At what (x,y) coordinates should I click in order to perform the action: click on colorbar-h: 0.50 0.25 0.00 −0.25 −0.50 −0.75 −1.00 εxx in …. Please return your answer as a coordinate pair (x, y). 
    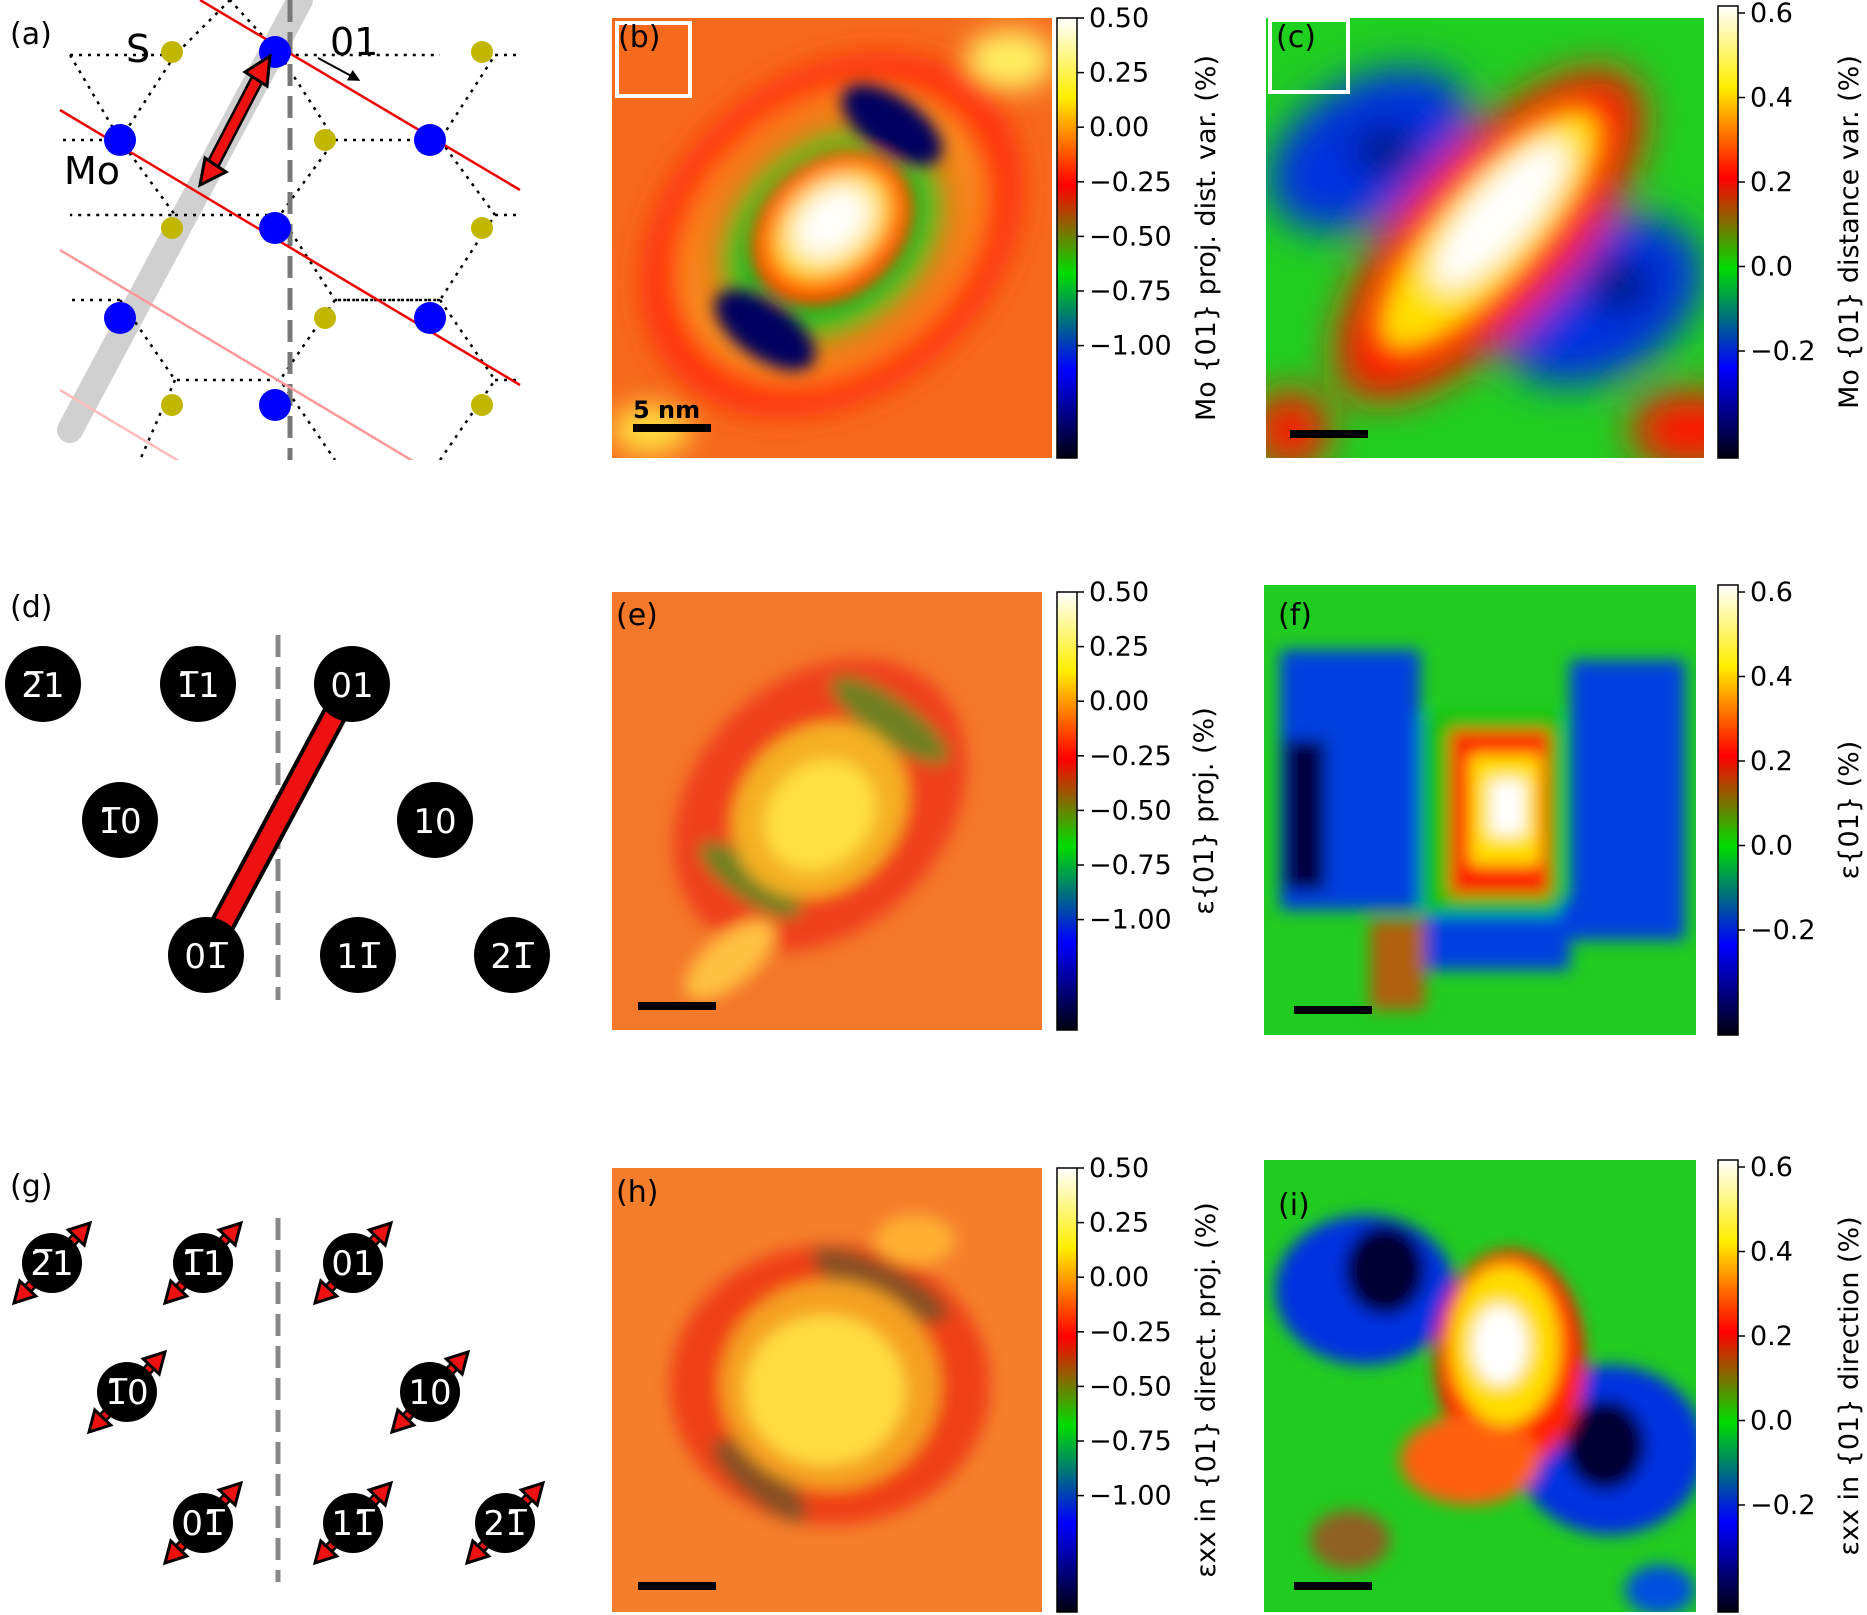
    Looking at the image, I should click on (1139, 1383).